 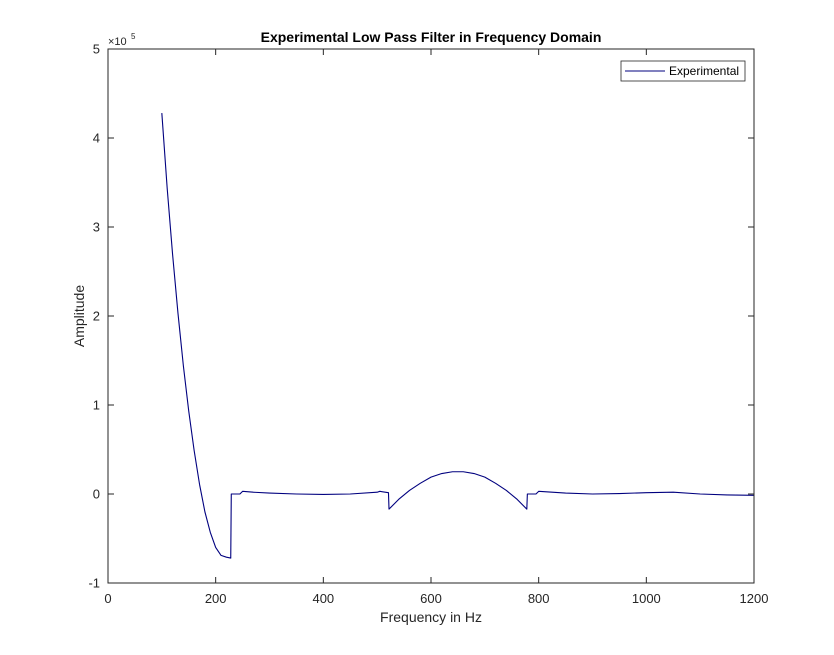 What do you see at coordinates (539, 598) in the screenshot?
I see `x-tick-label: 800` at bounding box center [539, 598].